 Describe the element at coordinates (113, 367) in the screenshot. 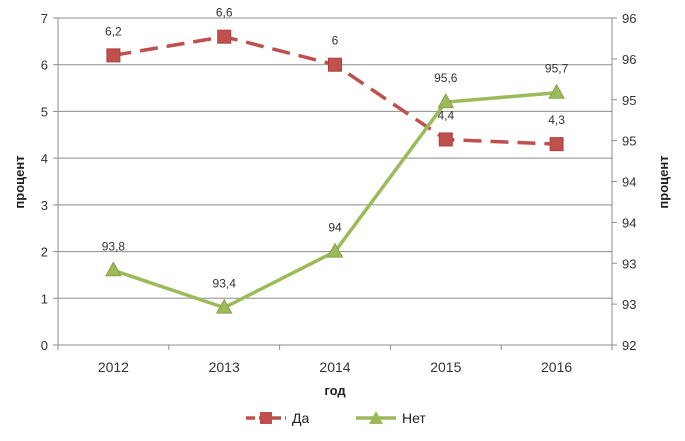

I see `x-tick-label: 2012` at that location.